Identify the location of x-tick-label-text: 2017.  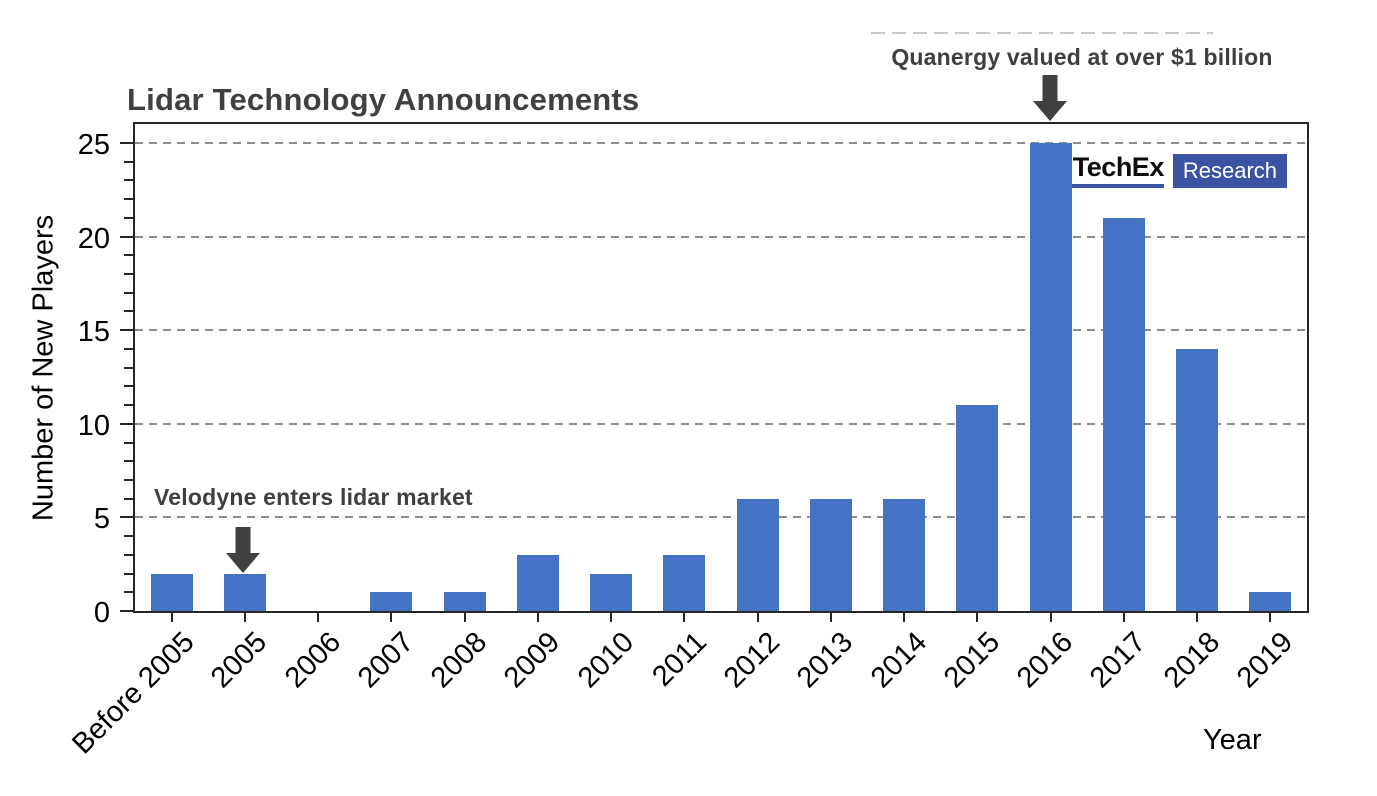
(1118, 660).